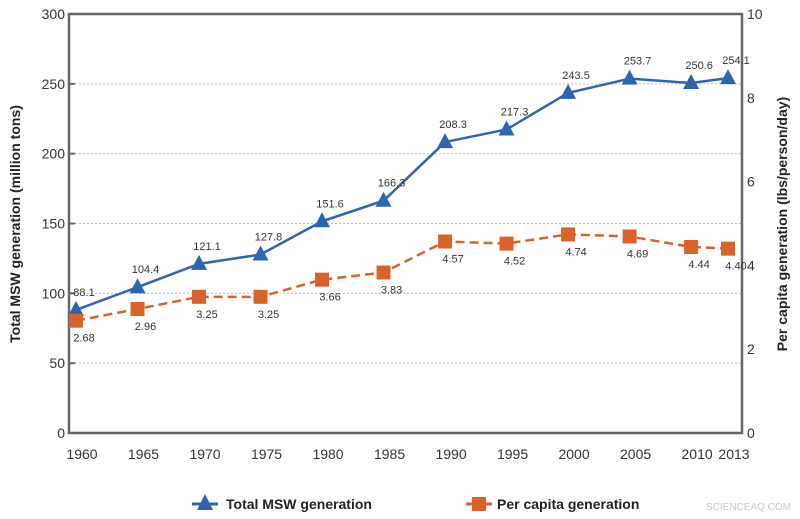 The height and width of the screenshot is (519, 800). I want to click on y2-tick-label: 6, so click(751, 182).